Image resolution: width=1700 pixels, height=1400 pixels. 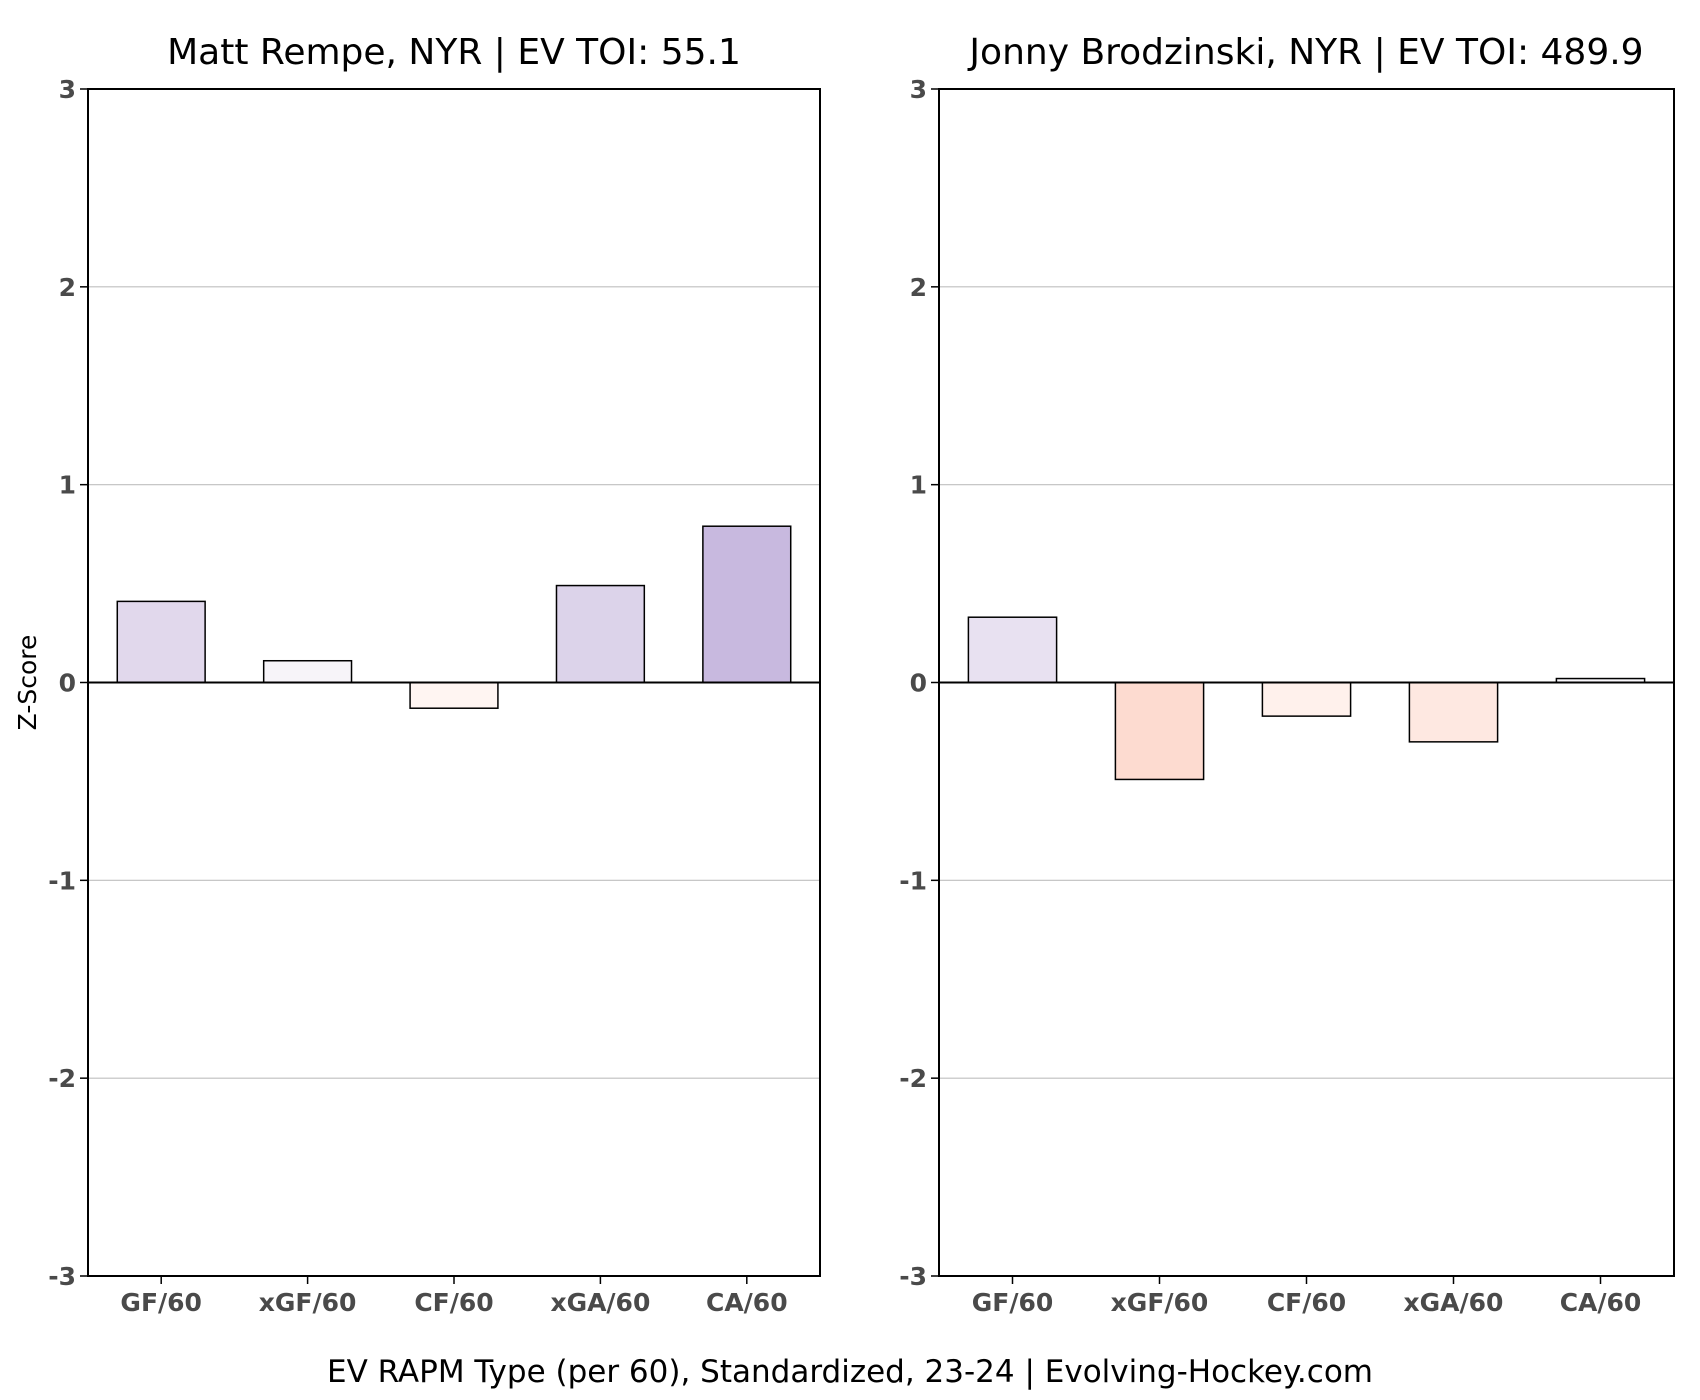 What do you see at coordinates (454, 52) in the screenshot?
I see `panel-title: Matt Rempe, NYR | EV TOI: 55.1` at bounding box center [454, 52].